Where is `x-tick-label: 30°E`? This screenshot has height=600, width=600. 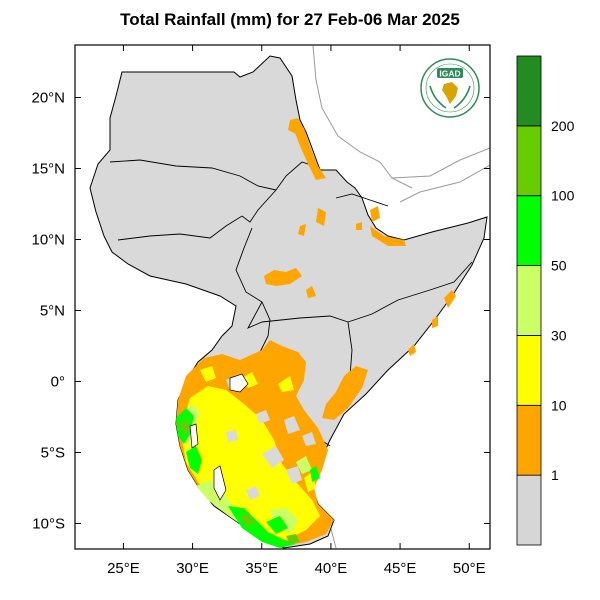
x-tick-label: 30°E is located at coordinates (192, 568).